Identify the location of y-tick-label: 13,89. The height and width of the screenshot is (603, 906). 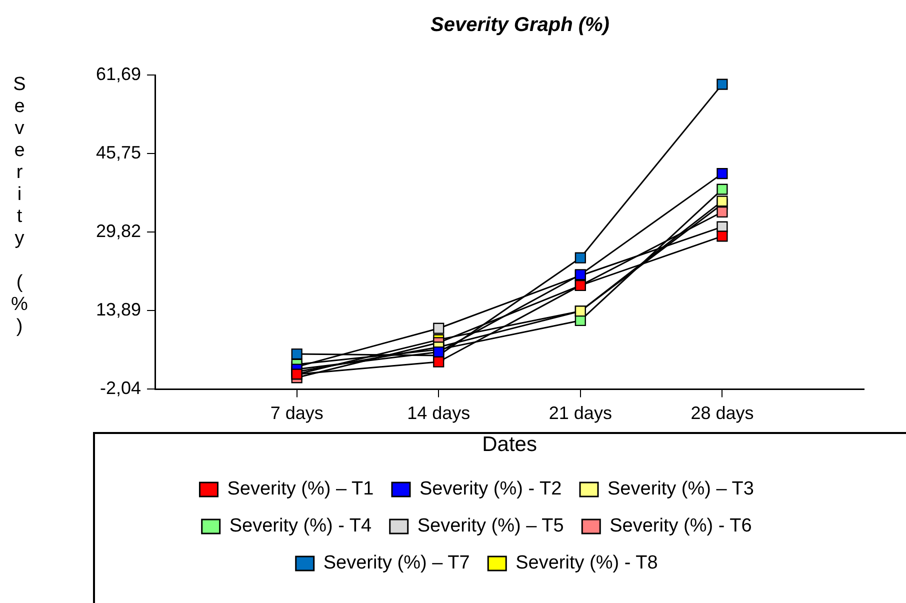
(119, 310).